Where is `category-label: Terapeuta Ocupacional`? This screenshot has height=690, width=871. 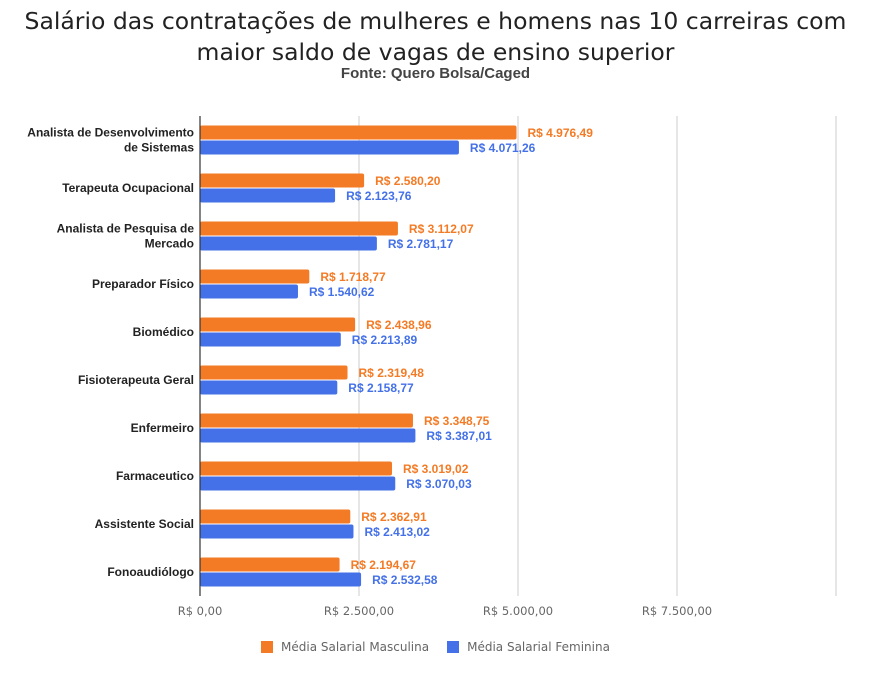 category-label: Terapeuta Ocupacional is located at coordinates (128, 188).